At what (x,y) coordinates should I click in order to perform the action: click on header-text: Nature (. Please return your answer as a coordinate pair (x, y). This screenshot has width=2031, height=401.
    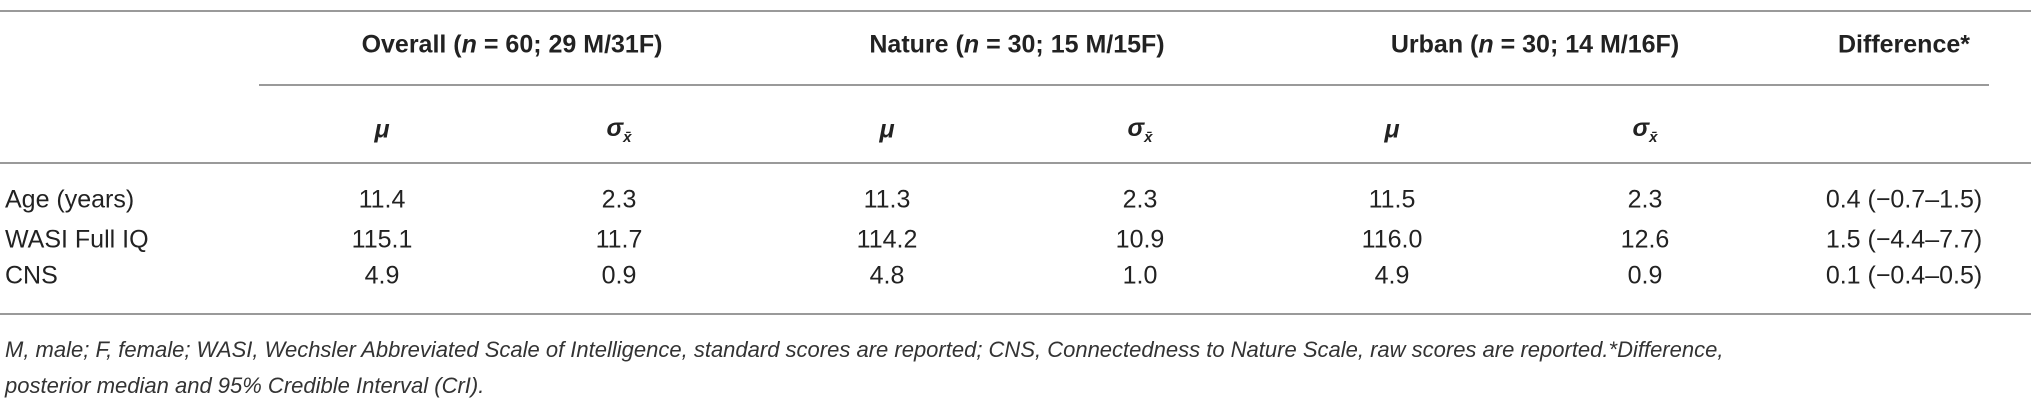
    Looking at the image, I should click on (916, 44).